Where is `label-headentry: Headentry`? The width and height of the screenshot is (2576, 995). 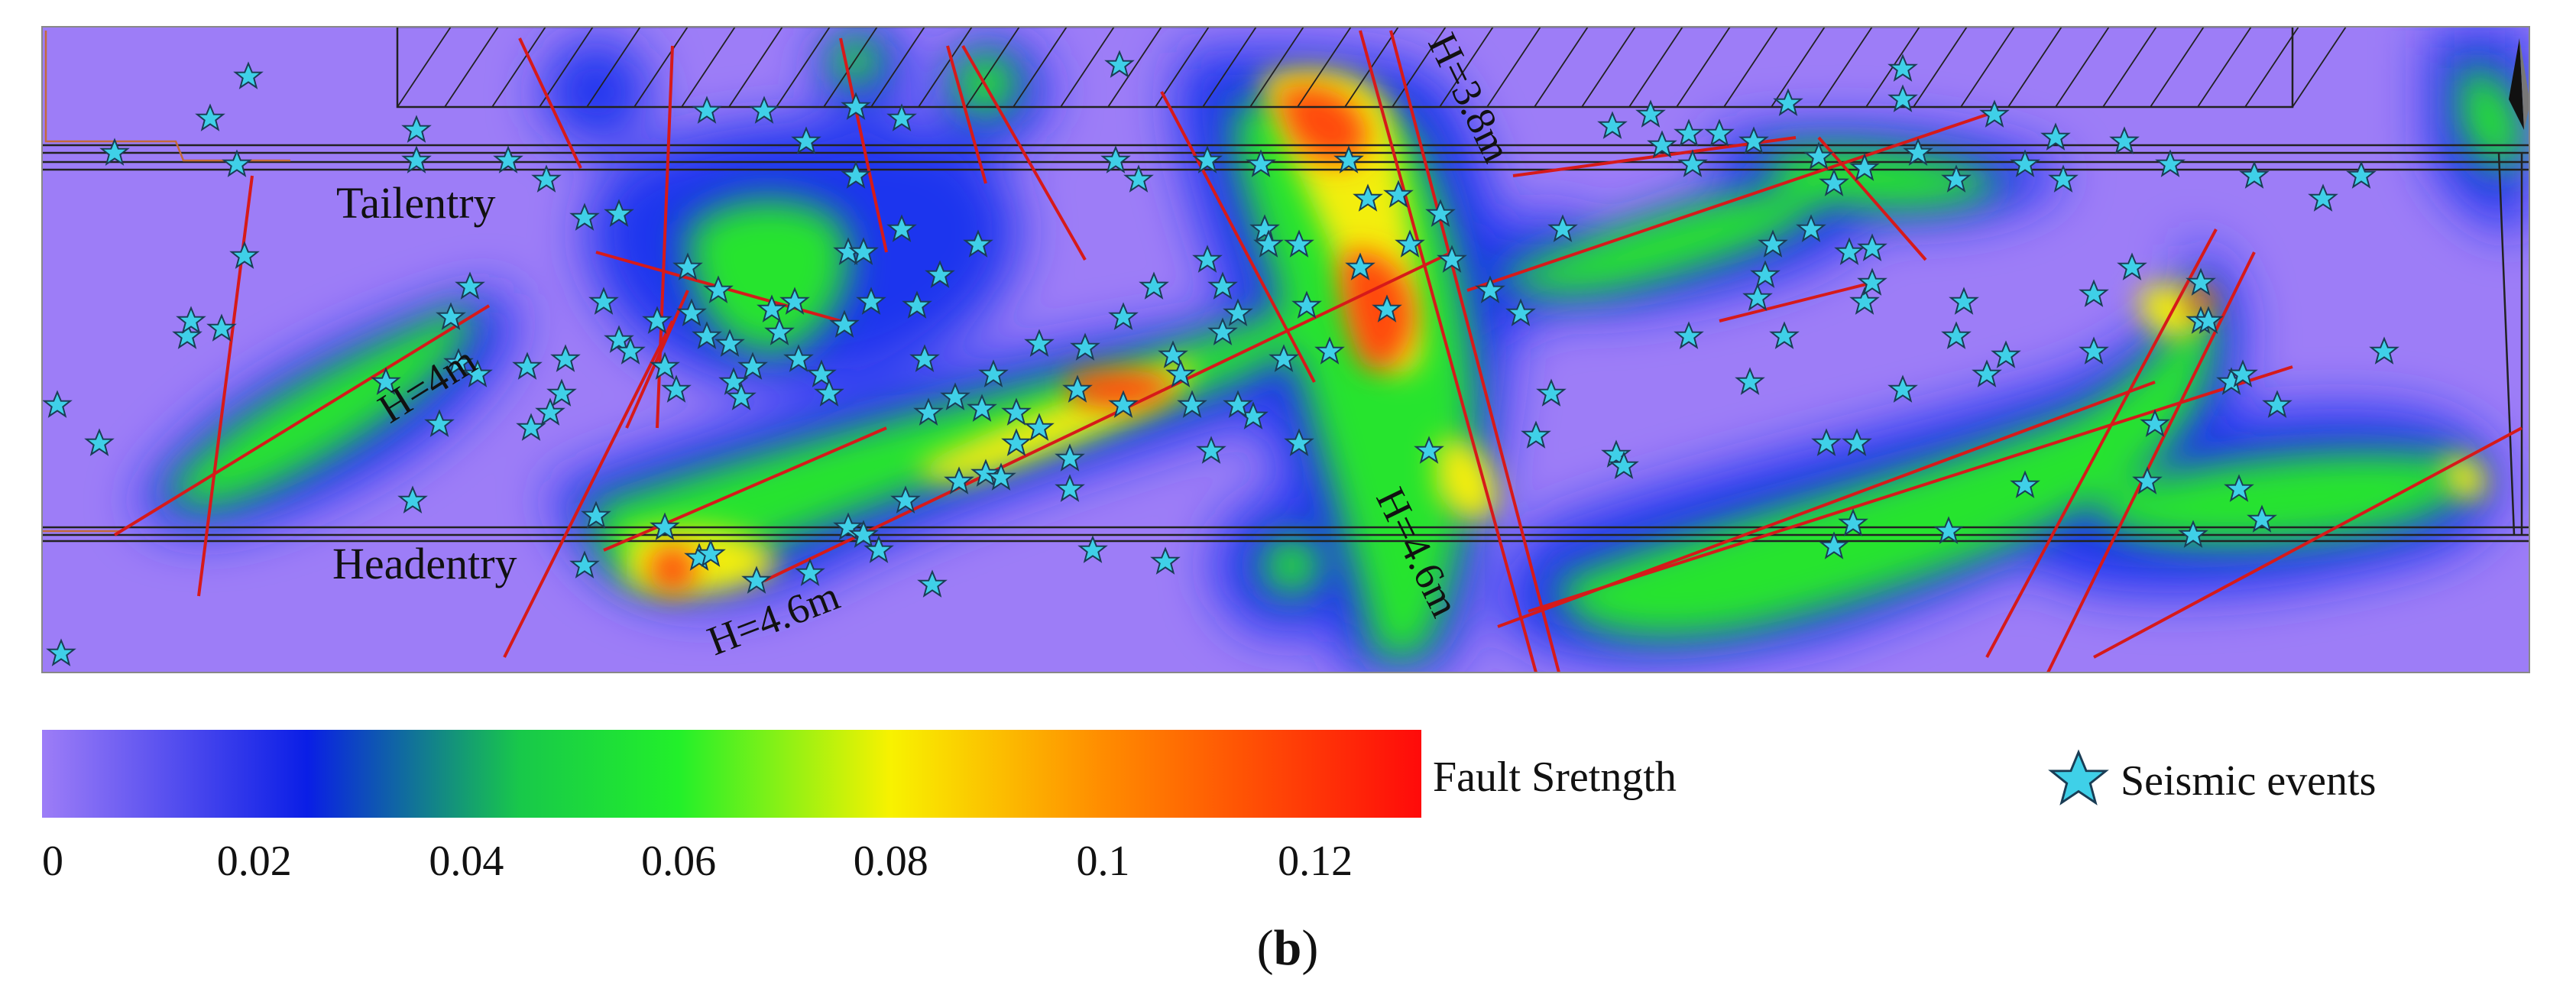 label-headentry: Headentry is located at coordinates (425, 563).